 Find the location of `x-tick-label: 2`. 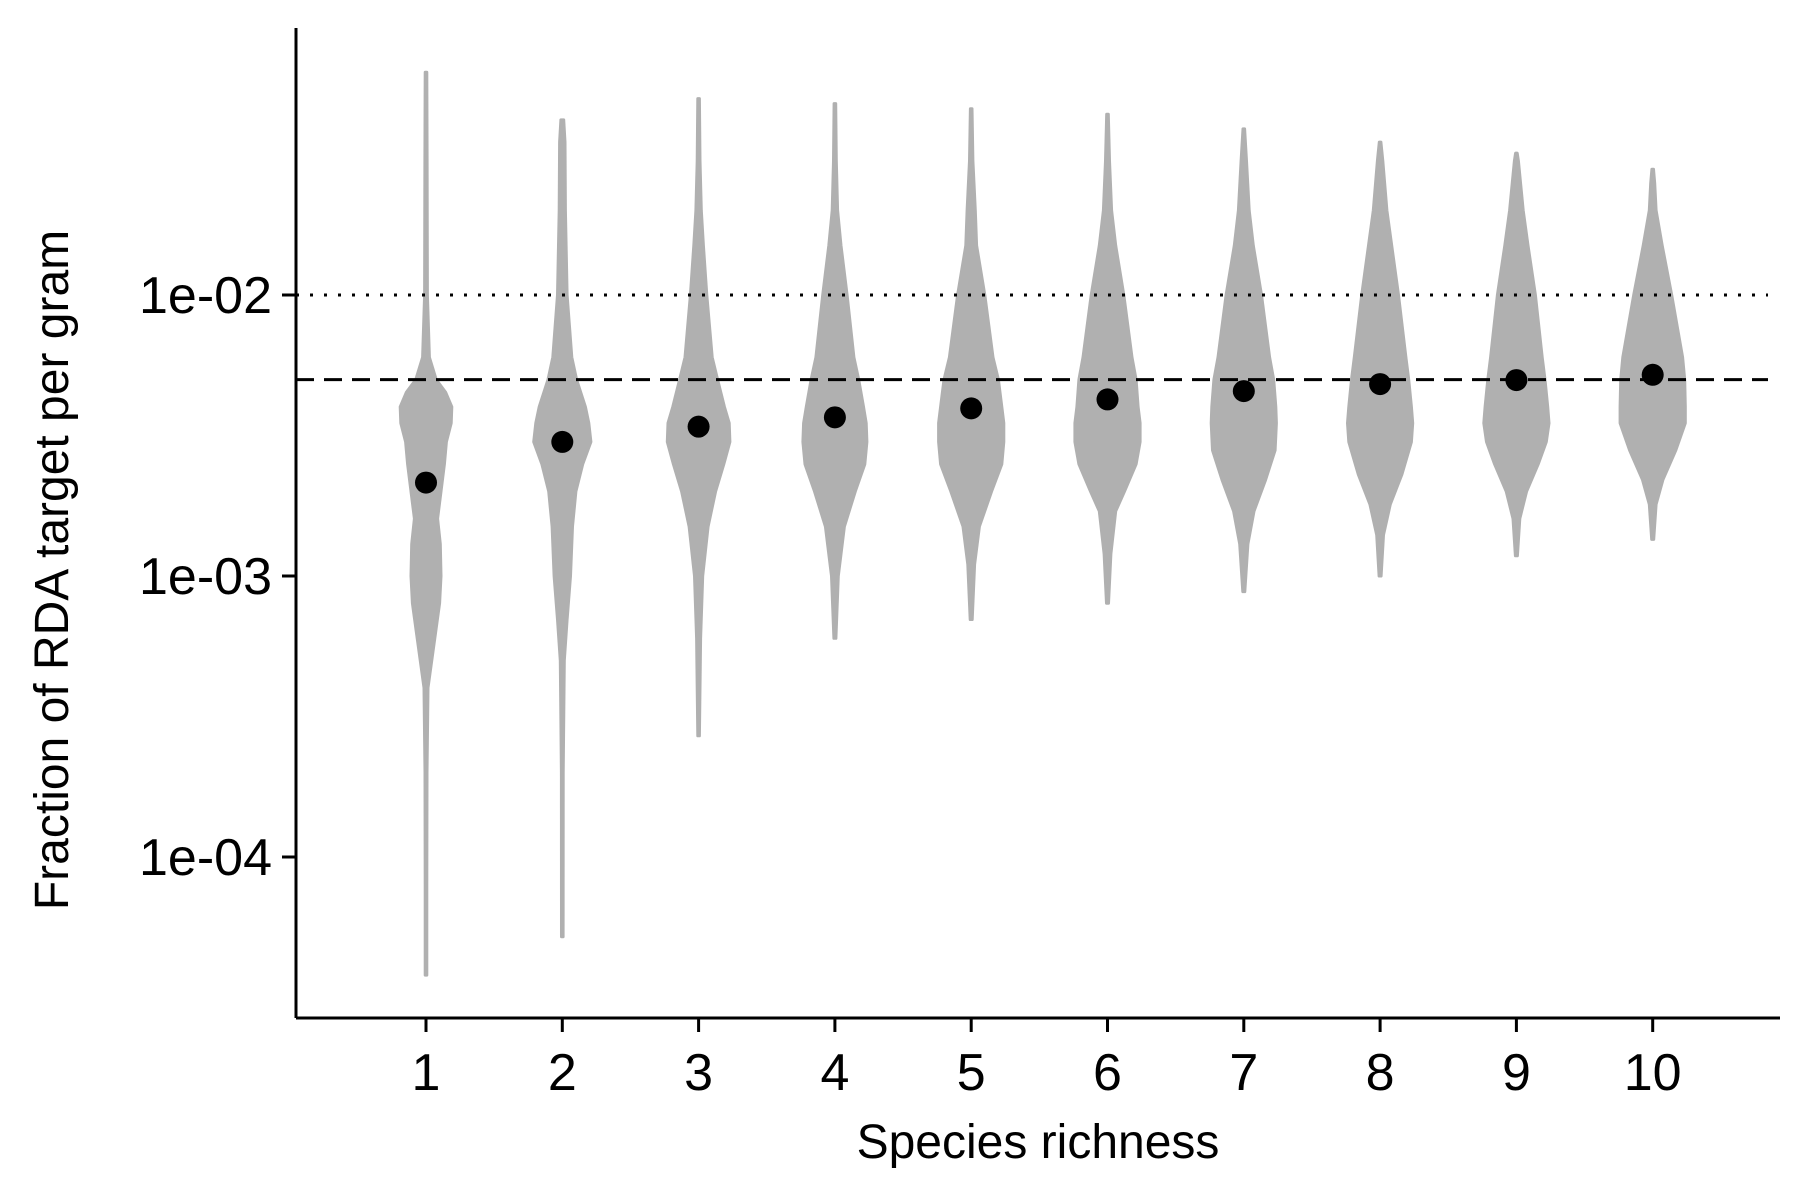

x-tick-label: 2 is located at coordinates (562, 1073).